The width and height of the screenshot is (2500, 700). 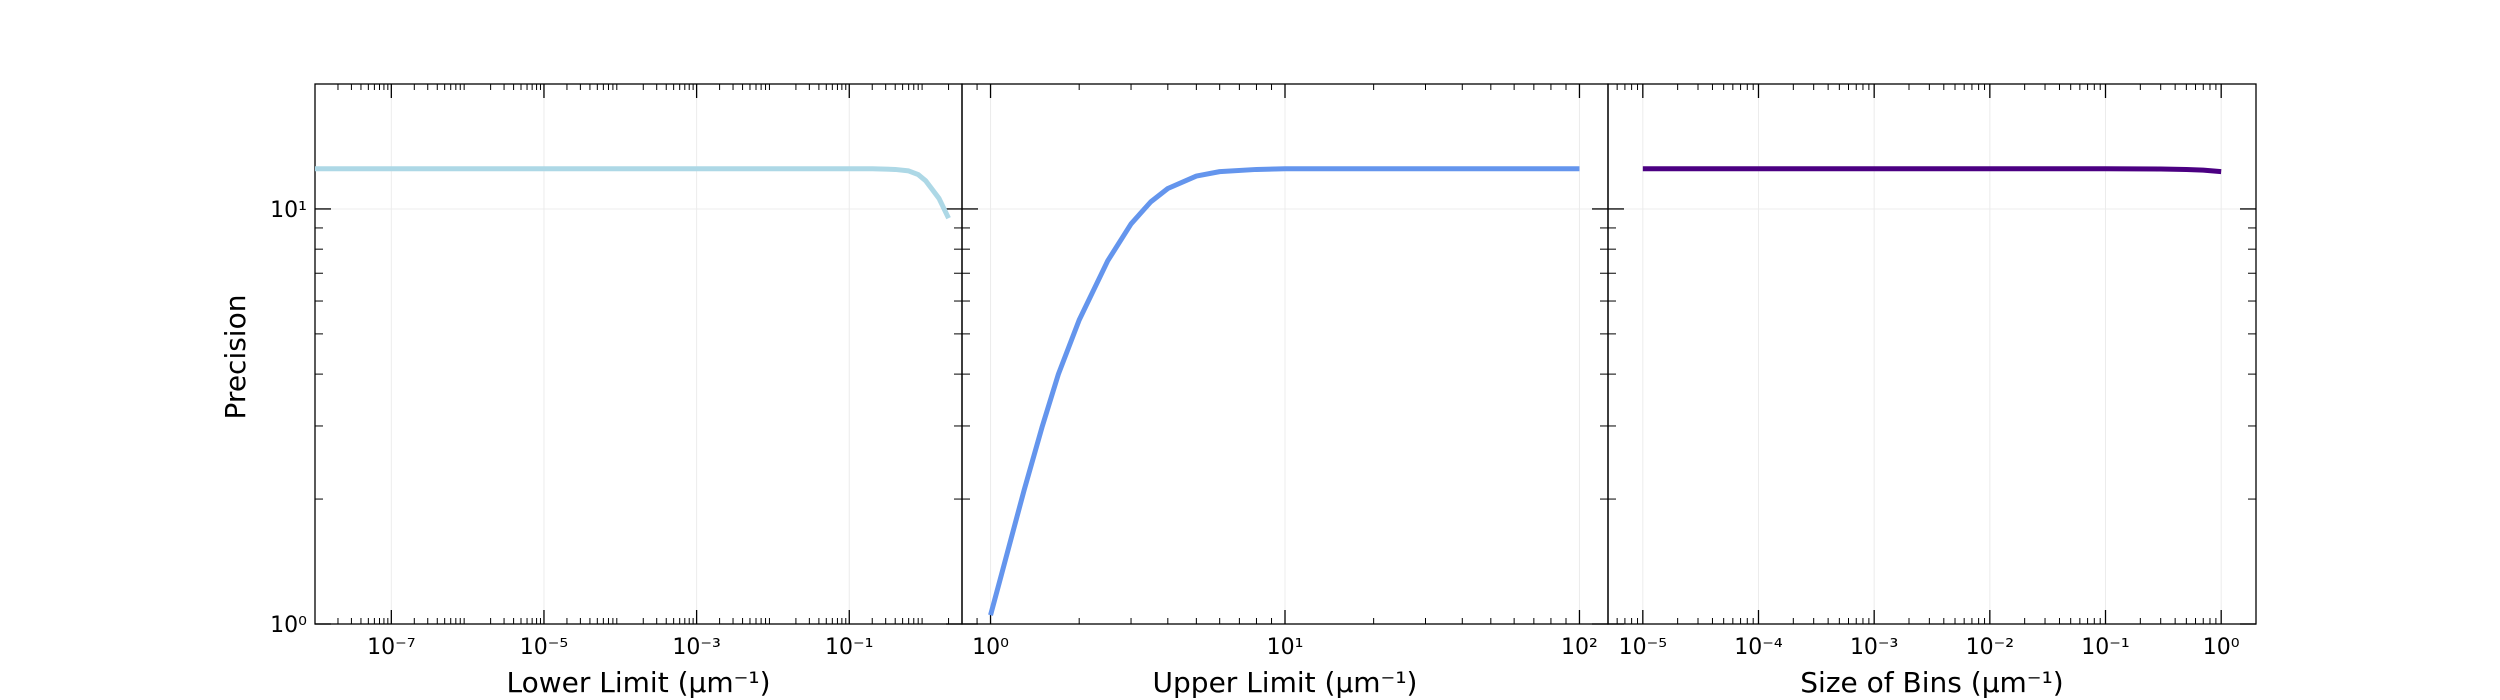 What do you see at coordinates (235, 357) in the screenshot?
I see `y-axis-label: Precision` at bounding box center [235, 357].